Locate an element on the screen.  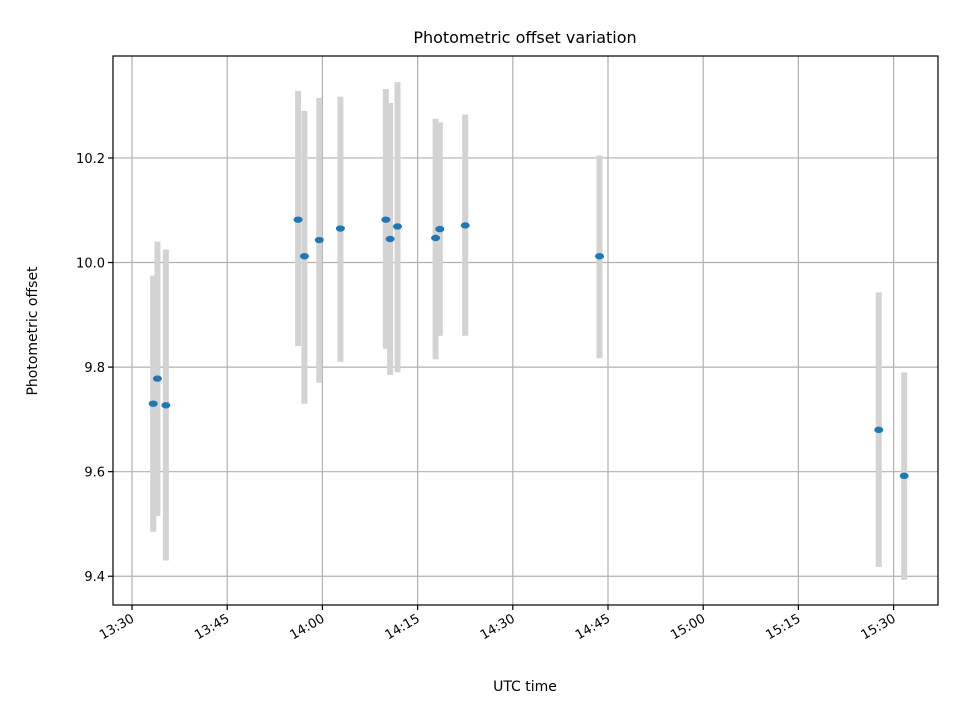
x-tick-label: 13:45 is located at coordinates (212, 627).